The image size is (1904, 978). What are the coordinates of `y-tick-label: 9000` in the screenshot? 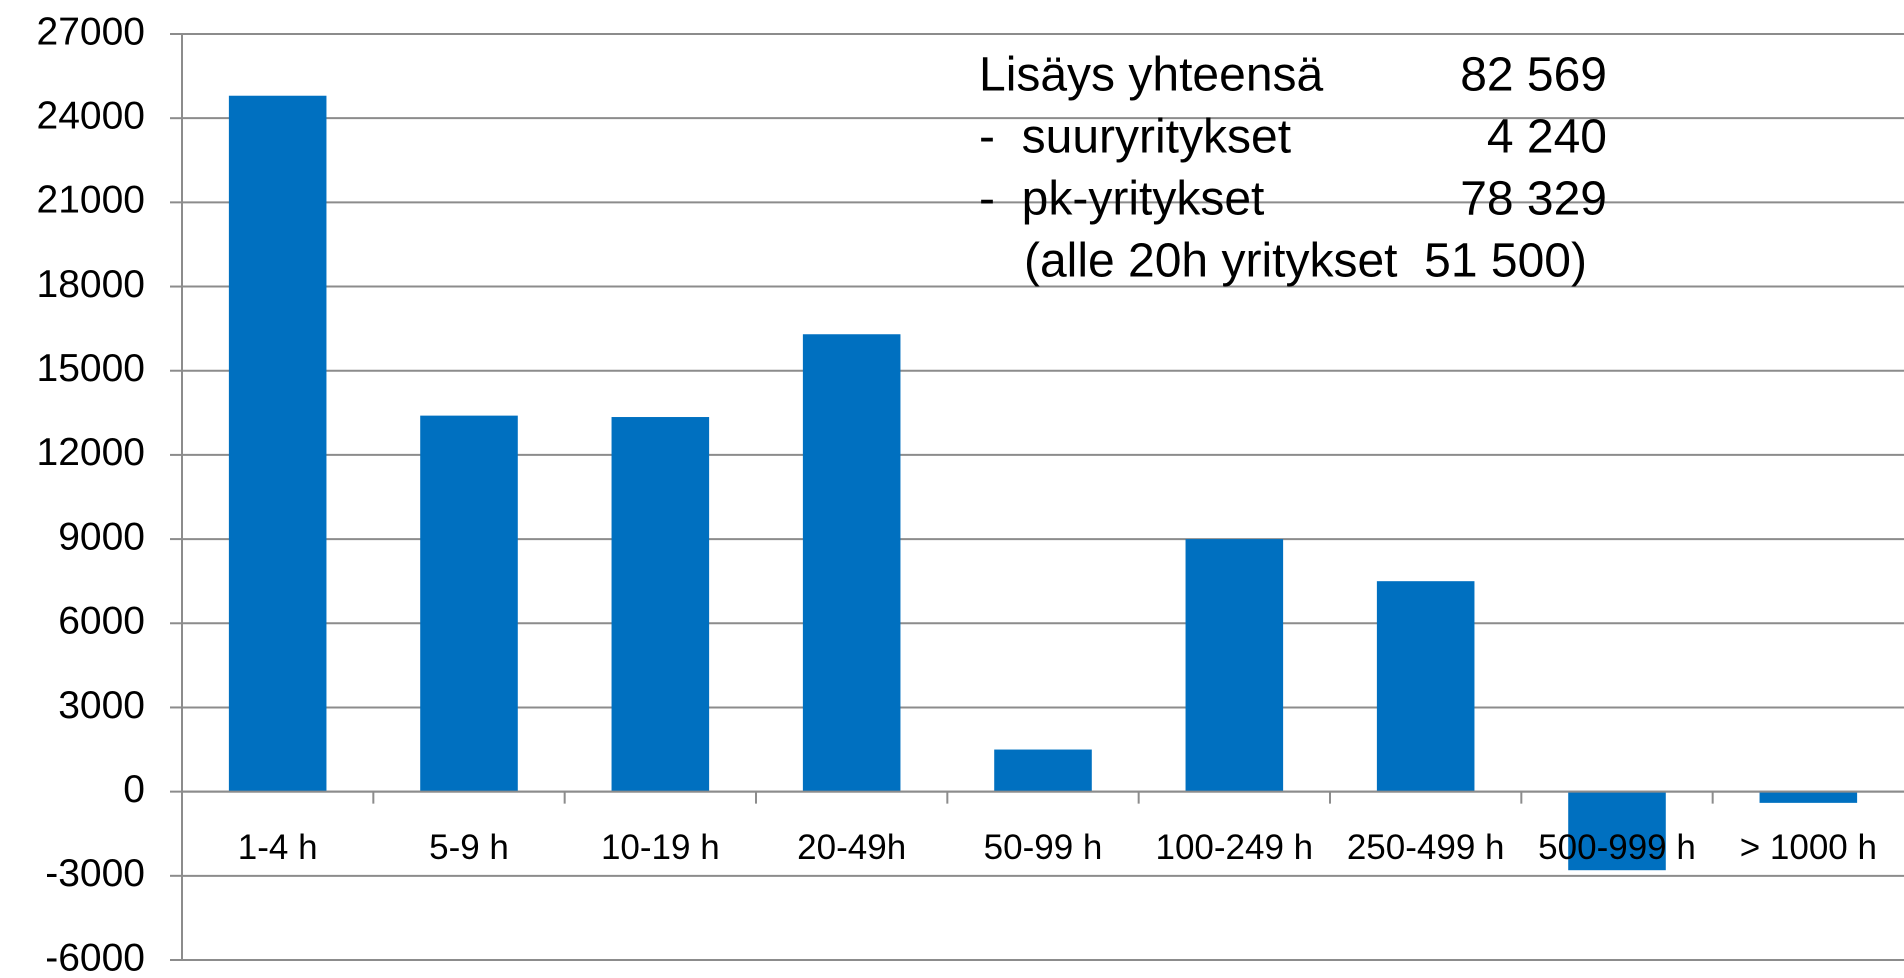 It's located at (101, 536).